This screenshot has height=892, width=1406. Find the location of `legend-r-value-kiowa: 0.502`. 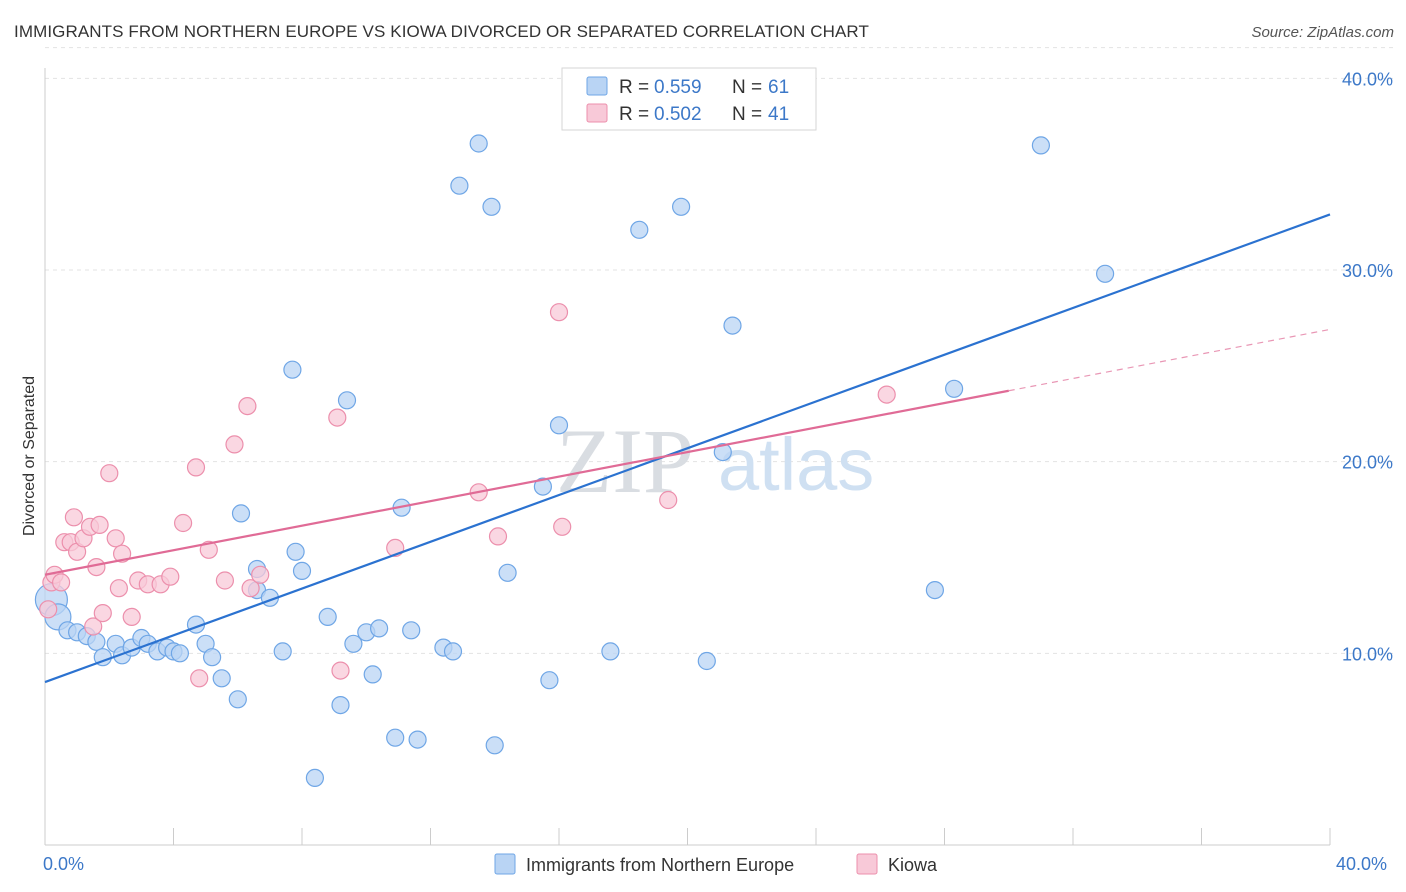

legend-r-value-kiowa: 0.502 is located at coordinates (678, 114).